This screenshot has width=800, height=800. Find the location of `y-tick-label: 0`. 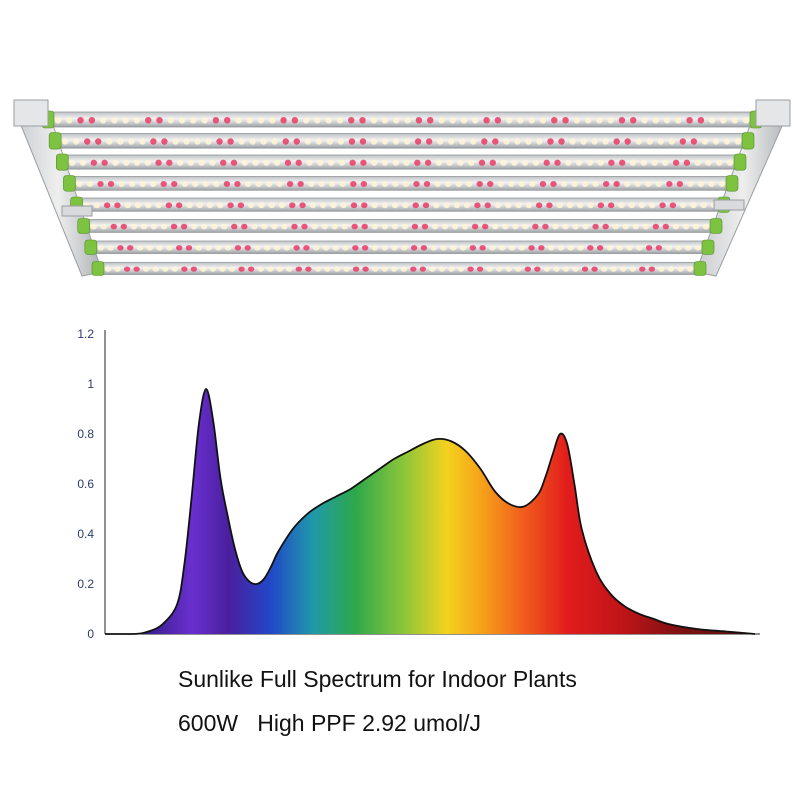

y-tick-label: 0 is located at coordinates (90, 634).